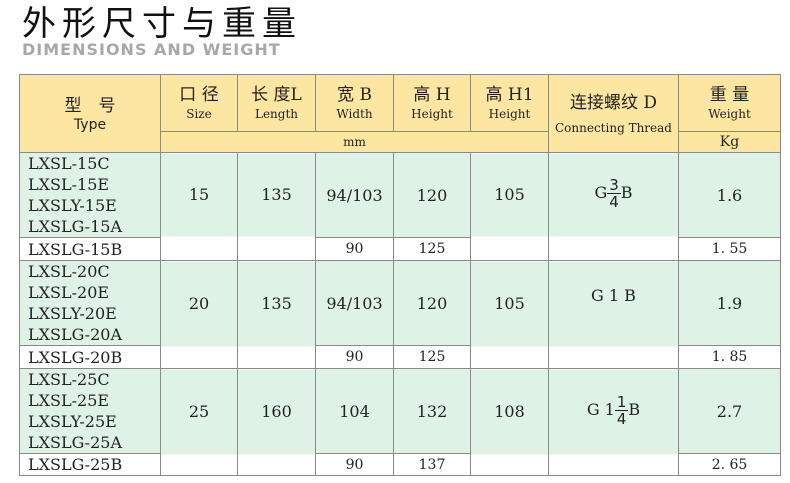 The width and height of the screenshot is (790, 483). I want to click on header-thread: 连接螺纹 D Connecting Thread, so click(613, 113).